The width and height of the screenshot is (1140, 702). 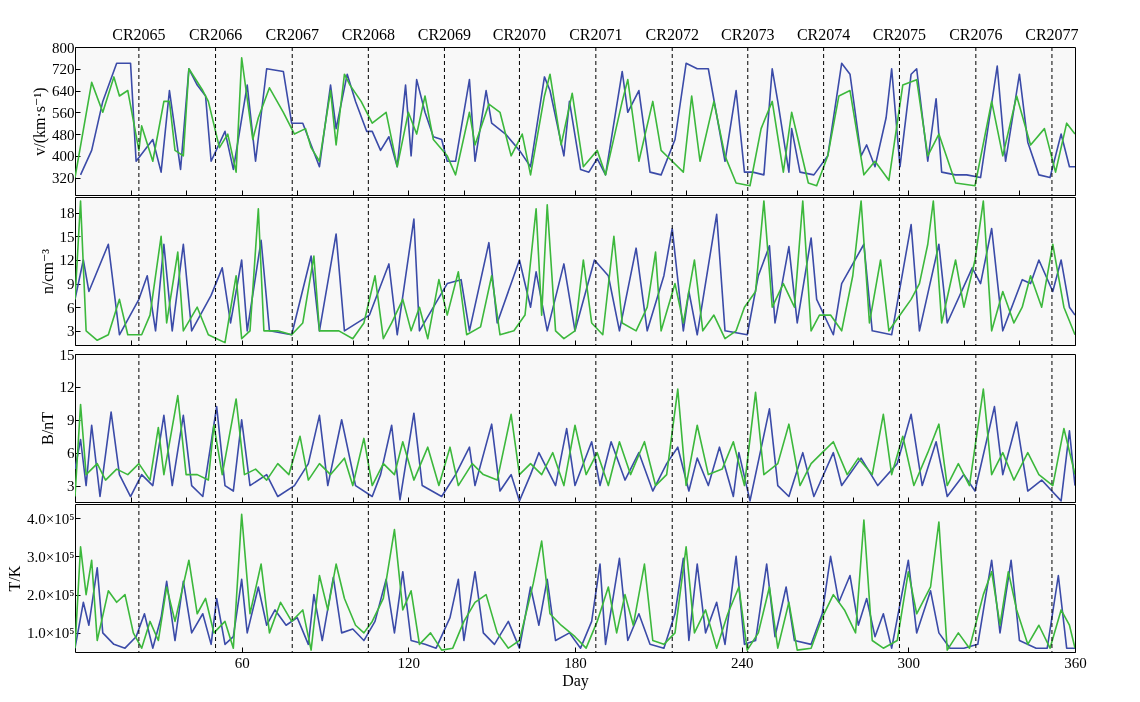 What do you see at coordinates (63, 156) in the screenshot?
I see `y-tick-label: 400` at bounding box center [63, 156].